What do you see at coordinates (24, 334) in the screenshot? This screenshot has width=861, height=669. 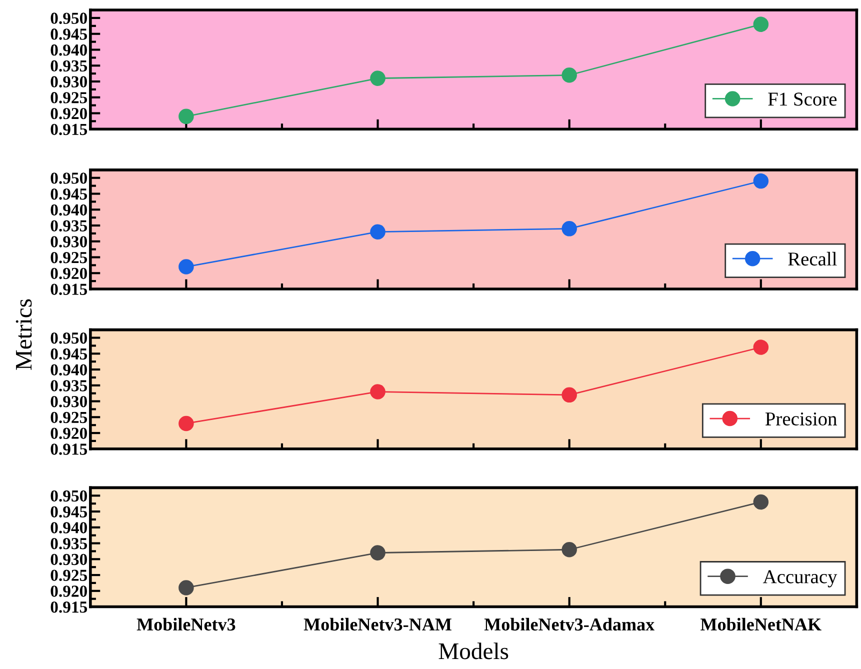 I see `y-axis-title: Metrics` at bounding box center [24, 334].